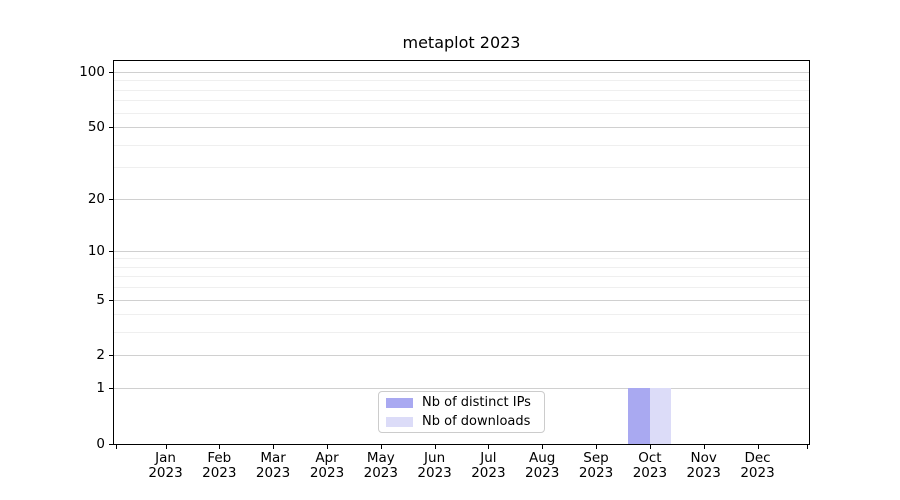  I want to click on legend-swatch-downloads, so click(399, 421).